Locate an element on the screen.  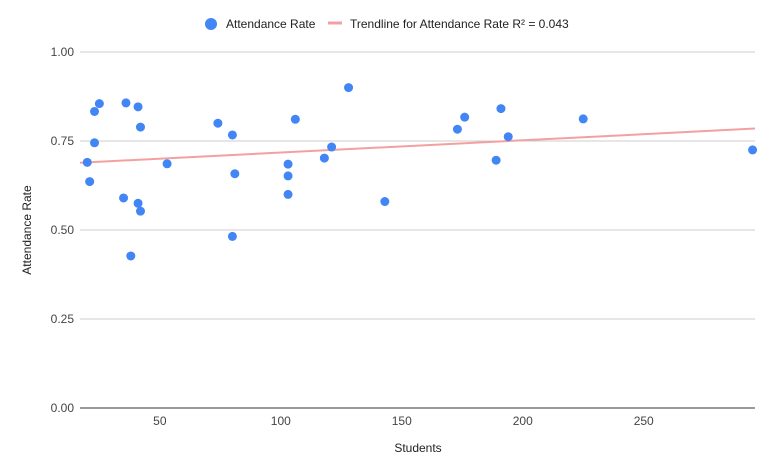
y-tick-label: 0.50 is located at coordinates (63, 230).